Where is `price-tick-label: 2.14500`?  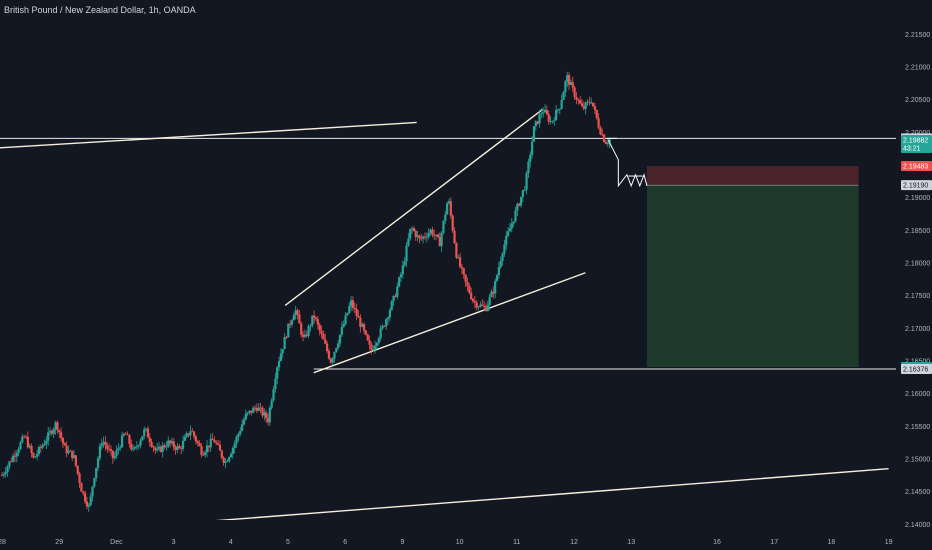
price-tick-label: 2.14500 is located at coordinates (917, 492).